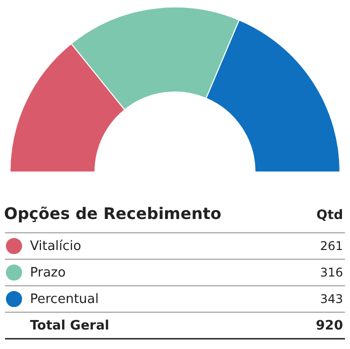  Describe the element at coordinates (331, 273) in the screenshot. I see `data-label: 316` at that location.